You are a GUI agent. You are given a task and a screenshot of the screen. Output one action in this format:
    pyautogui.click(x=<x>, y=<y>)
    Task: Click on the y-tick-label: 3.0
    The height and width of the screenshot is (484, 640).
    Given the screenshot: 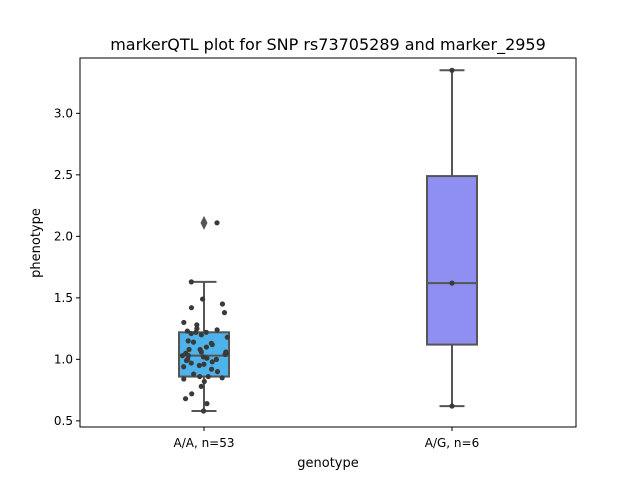 What is the action you would take?
    pyautogui.click(x=63, y=113)
    